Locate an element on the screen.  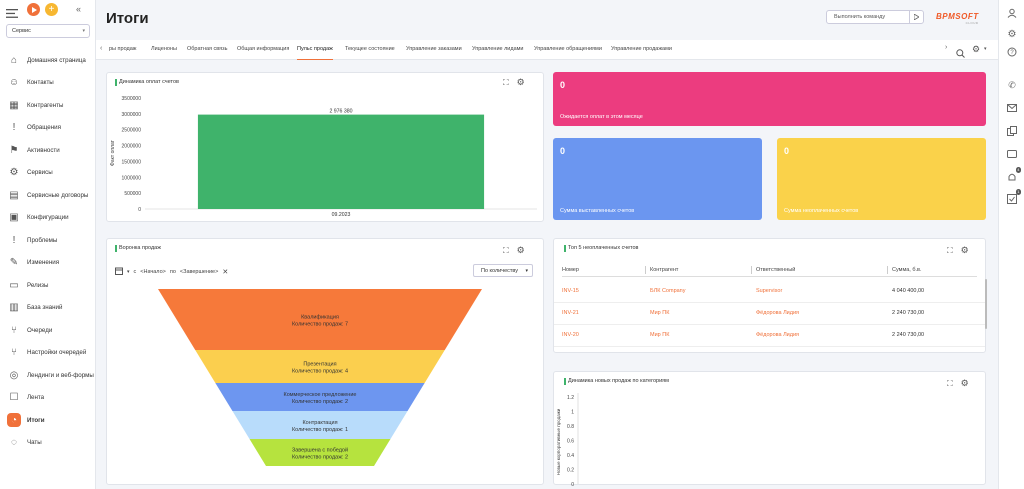
collapse-icon: « is located at coordinates (79, 9).